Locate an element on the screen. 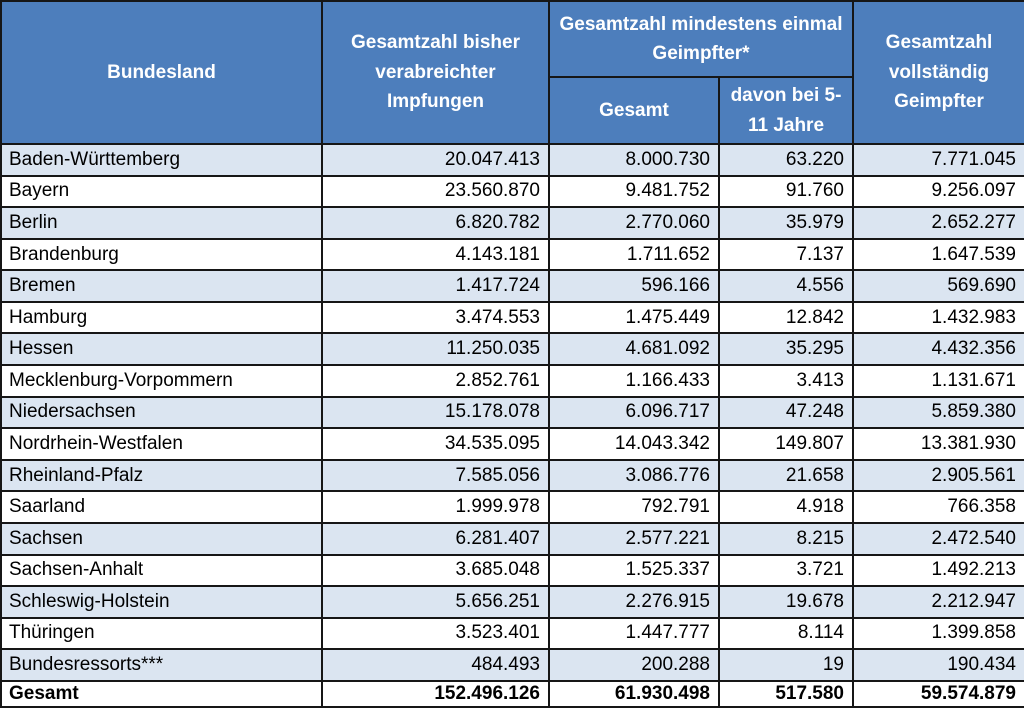  header-bundesland: Bundesland is located at coordinates (161, 72).